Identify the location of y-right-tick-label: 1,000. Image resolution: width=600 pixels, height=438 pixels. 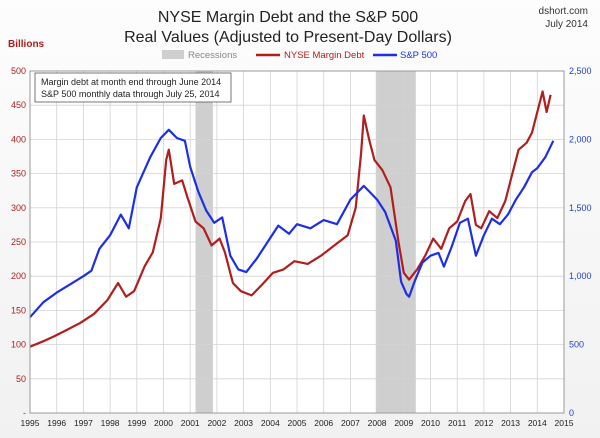
(580, 276).